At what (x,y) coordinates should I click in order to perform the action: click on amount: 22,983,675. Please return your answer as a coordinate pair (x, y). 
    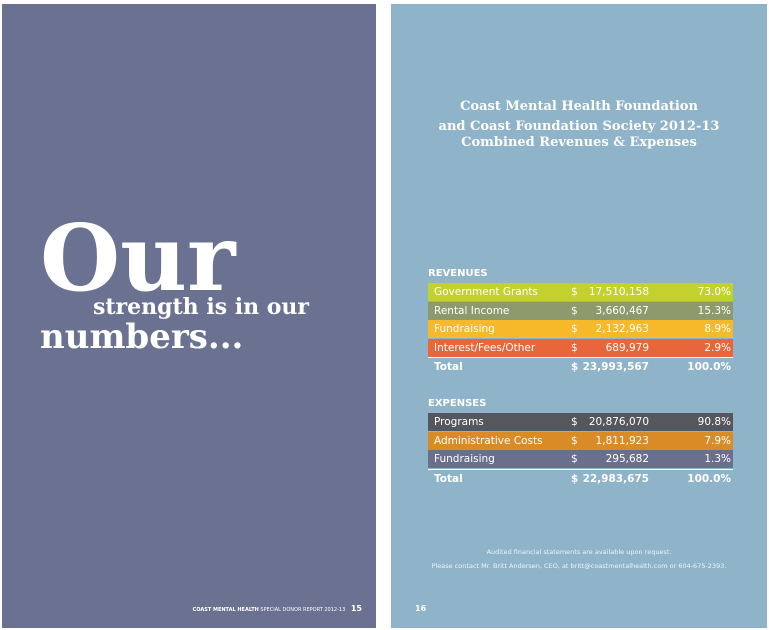
    Looking at the image, I should click on (615, 478).